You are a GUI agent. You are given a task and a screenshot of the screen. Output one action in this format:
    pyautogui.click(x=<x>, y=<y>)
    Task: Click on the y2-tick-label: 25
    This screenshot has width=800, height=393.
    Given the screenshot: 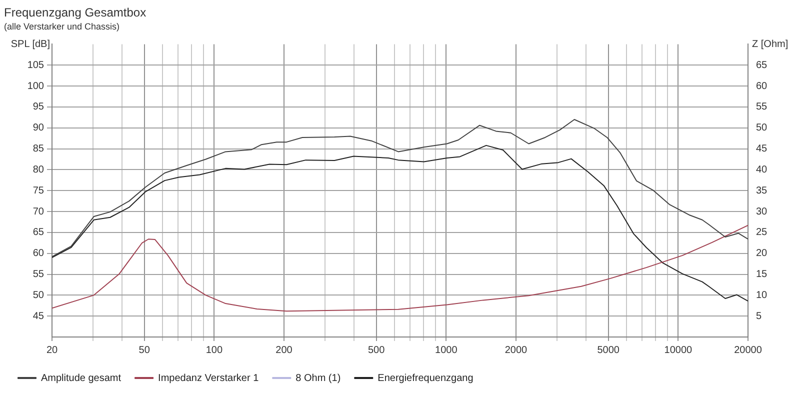 What is the action you would take?
    pyautogui.click(x=762, y=232)
    